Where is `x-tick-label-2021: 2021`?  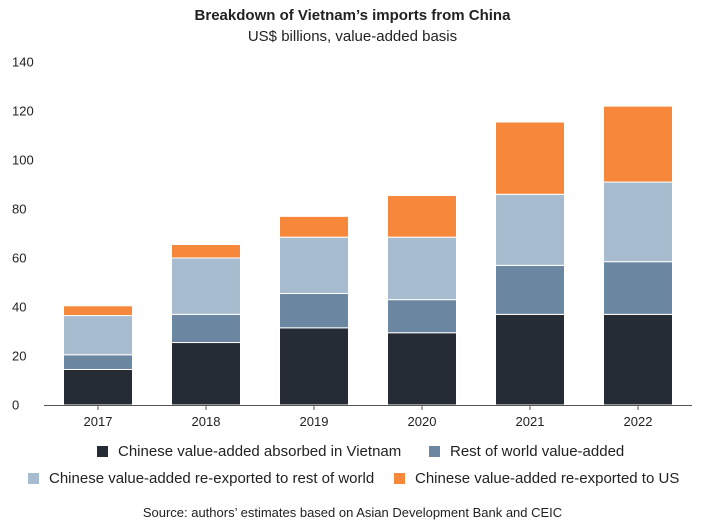
x-tick-label-2021: 2021 is located at coordinates (530, 421).